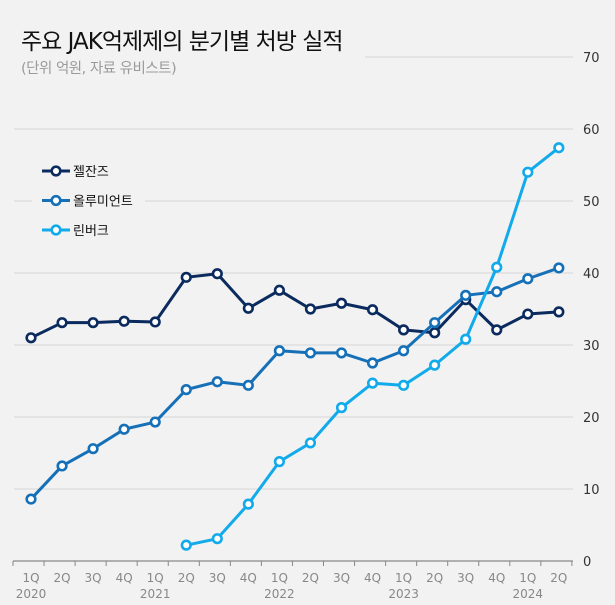 The image size is (615, 605). I want to click on y-tick-label: 10, so click(591, 490).